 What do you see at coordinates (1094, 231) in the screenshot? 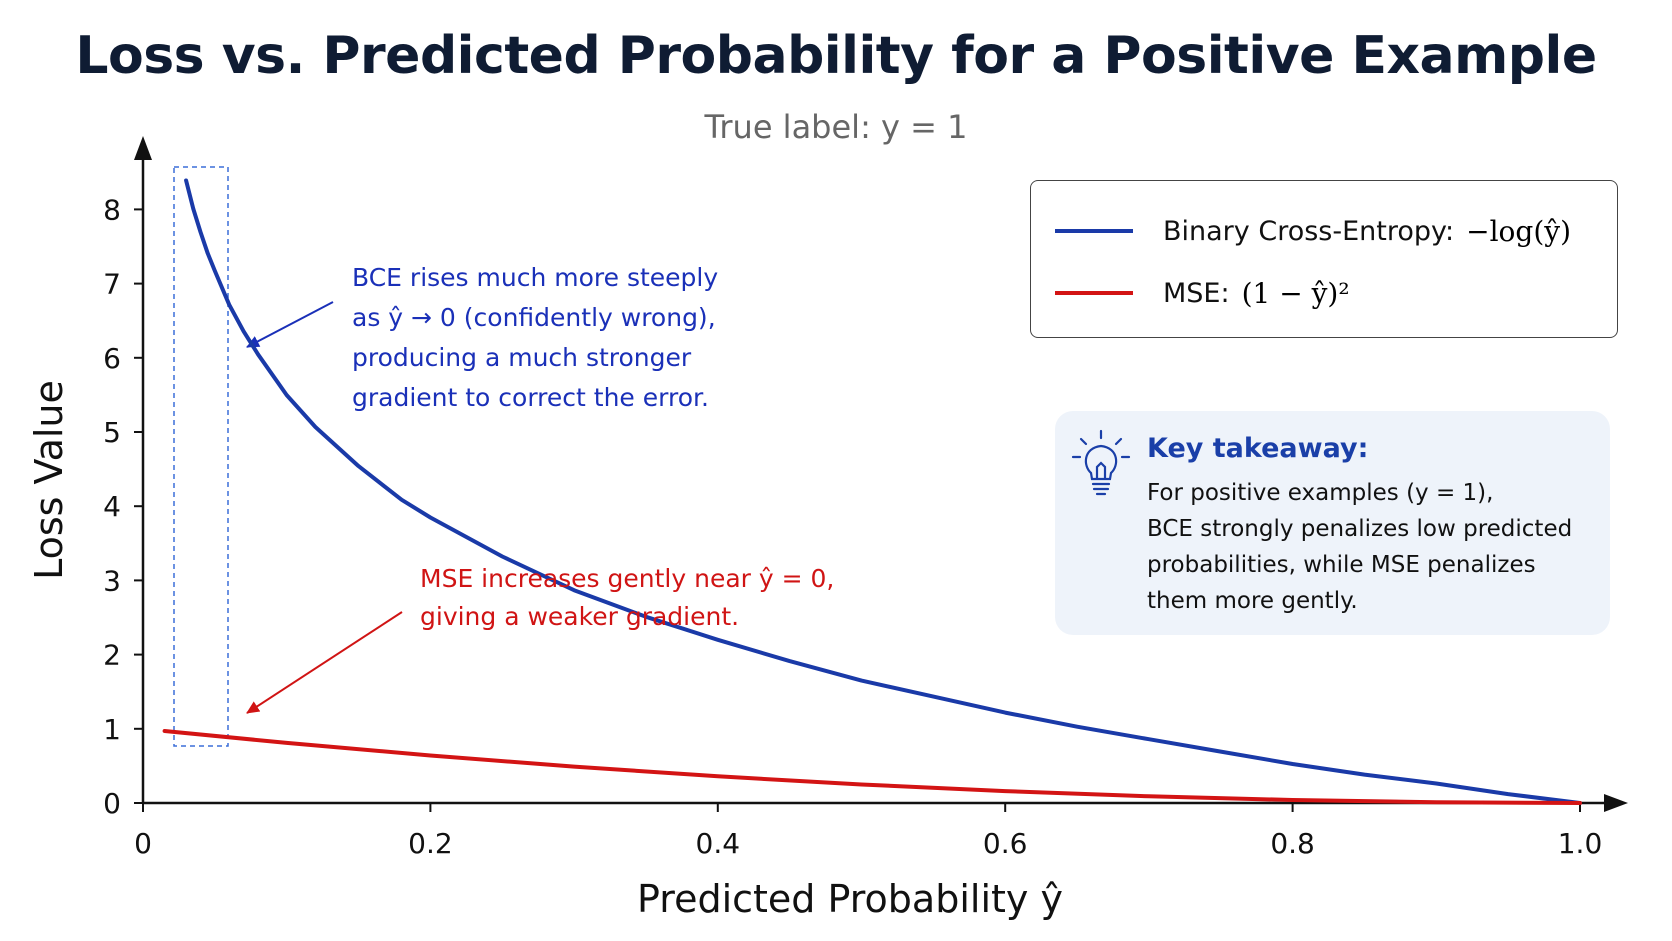
I see `legend-swatch-bce` at bounding box center [1094, 231].